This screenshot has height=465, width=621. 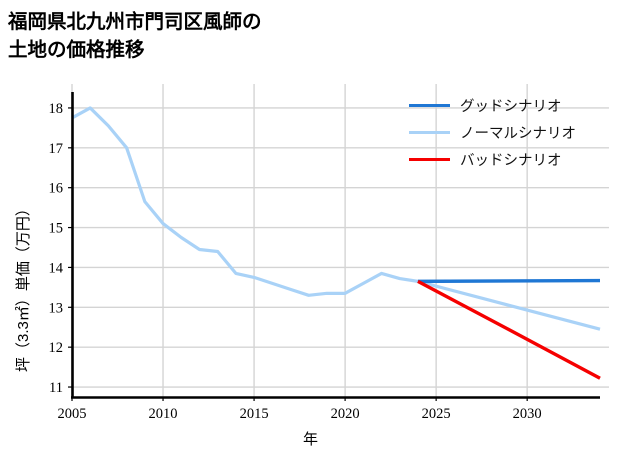 What do you see at coordinates (56, 388) in the screenshot?
I see `y-tick-label: 11` at bounding box center [56, 388].